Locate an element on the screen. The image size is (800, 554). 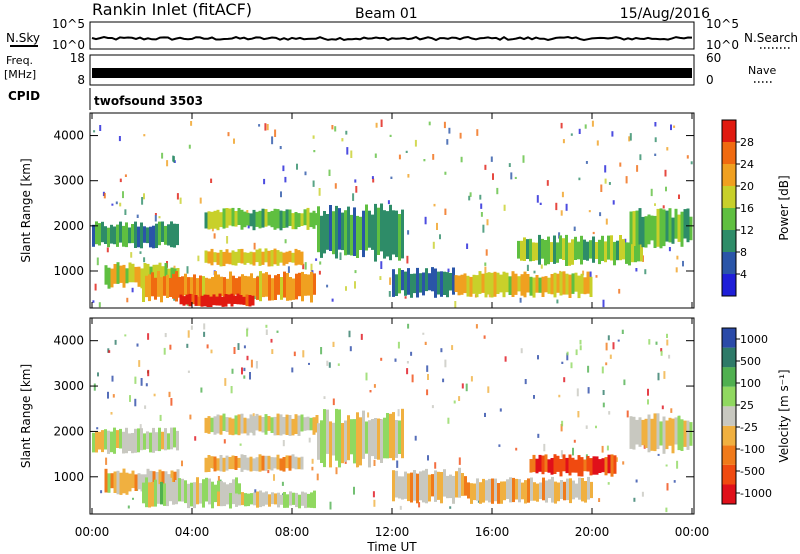
band-3-cell is located at coordinates (302, 498).